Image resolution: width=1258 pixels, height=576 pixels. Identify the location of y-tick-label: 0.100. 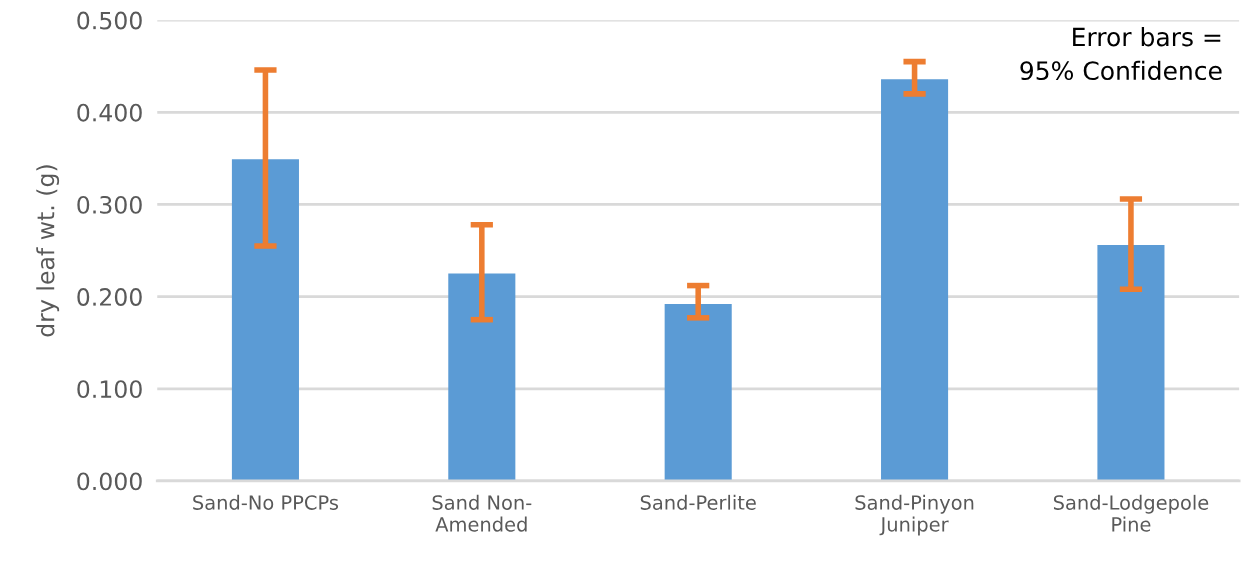
(109, 389).